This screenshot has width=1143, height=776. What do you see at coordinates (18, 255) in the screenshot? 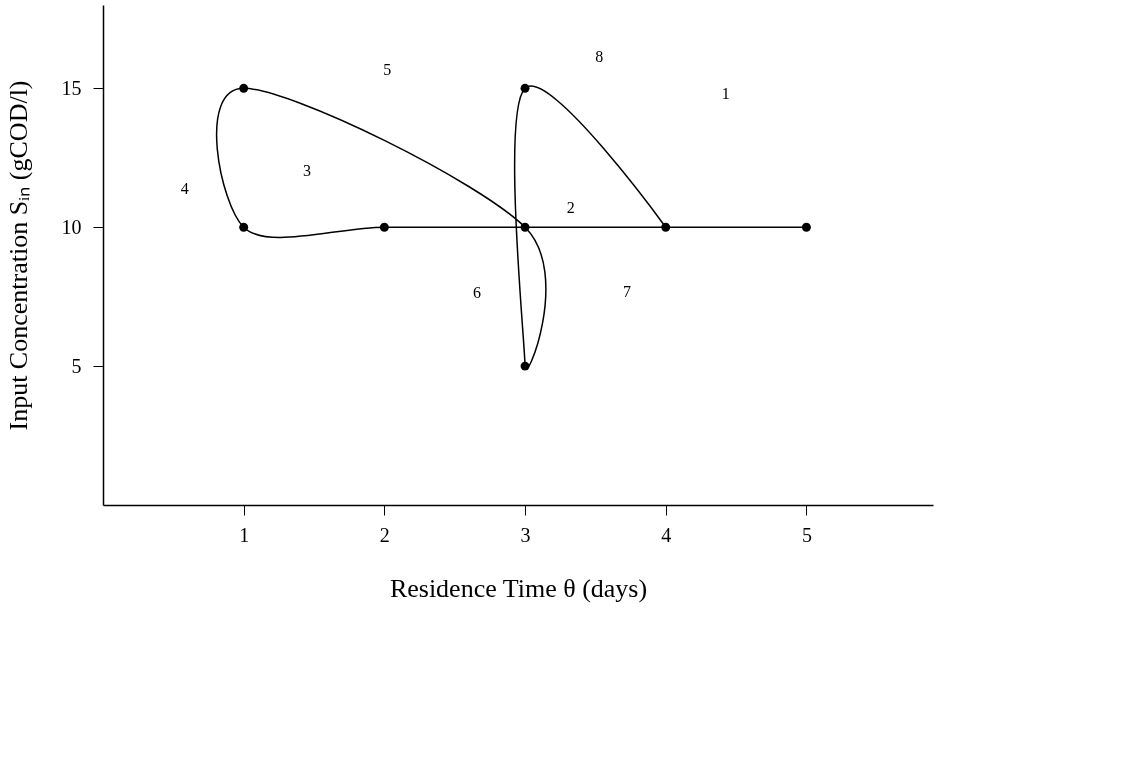
I see `y-axis-title: Input Concentration Sᵢₙ (gCOD/l)` at bounding box center [18, 255].